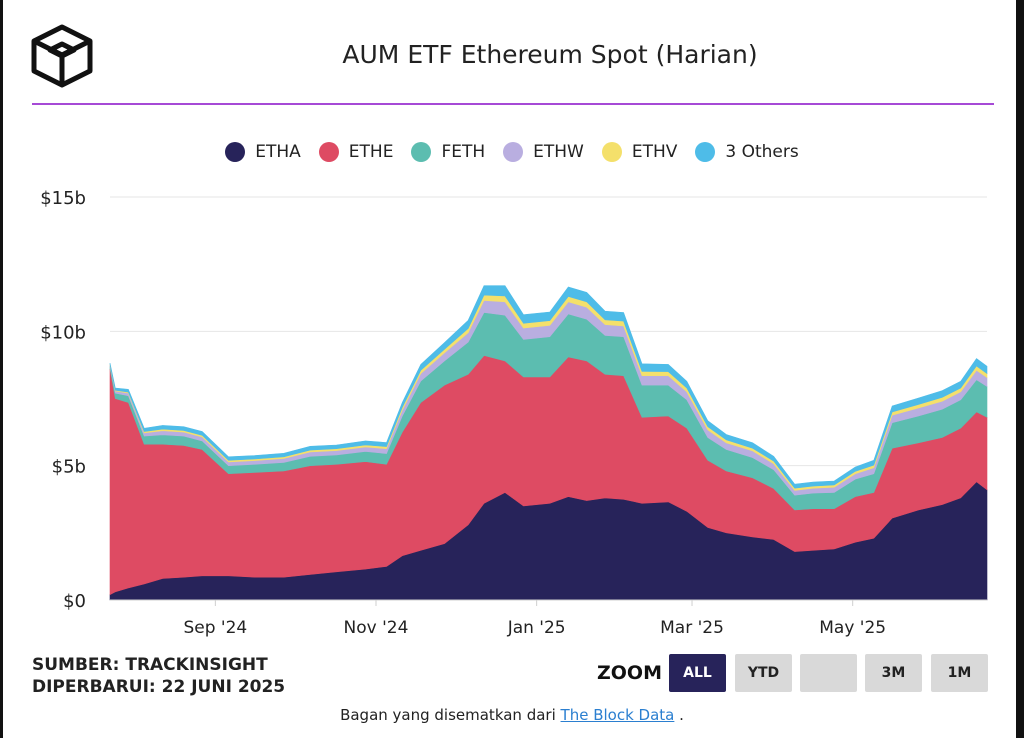  What do you see at coordinates (893, 673) in the screenshot?
I see `zoom-3m-button: 3M` at bounding box center [893, 673].